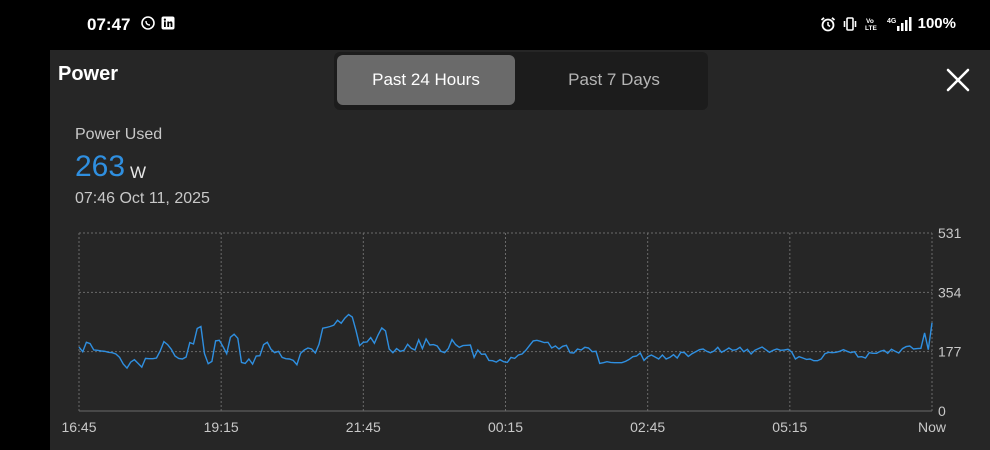 This screenshot has width=990, height=450. I want to click on linkedin-icon, so click(168, 23).